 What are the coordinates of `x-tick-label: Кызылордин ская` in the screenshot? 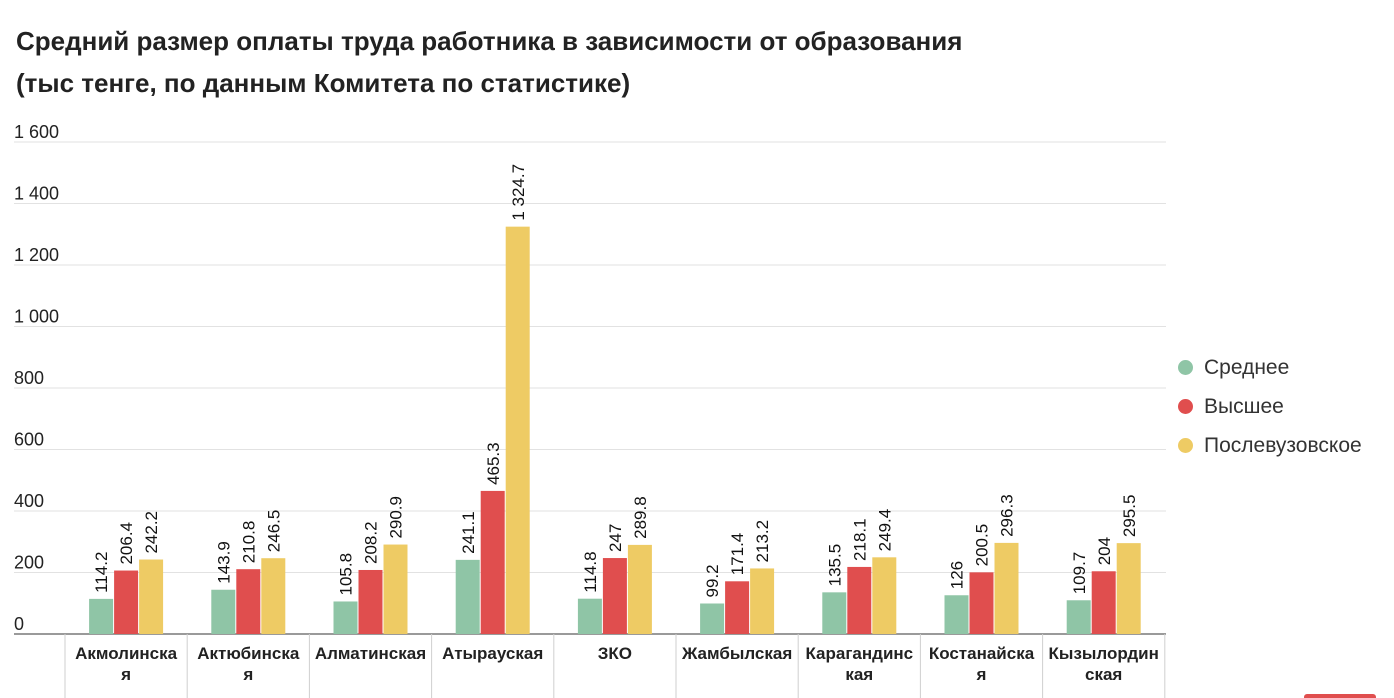 It's located at (1104, 664).